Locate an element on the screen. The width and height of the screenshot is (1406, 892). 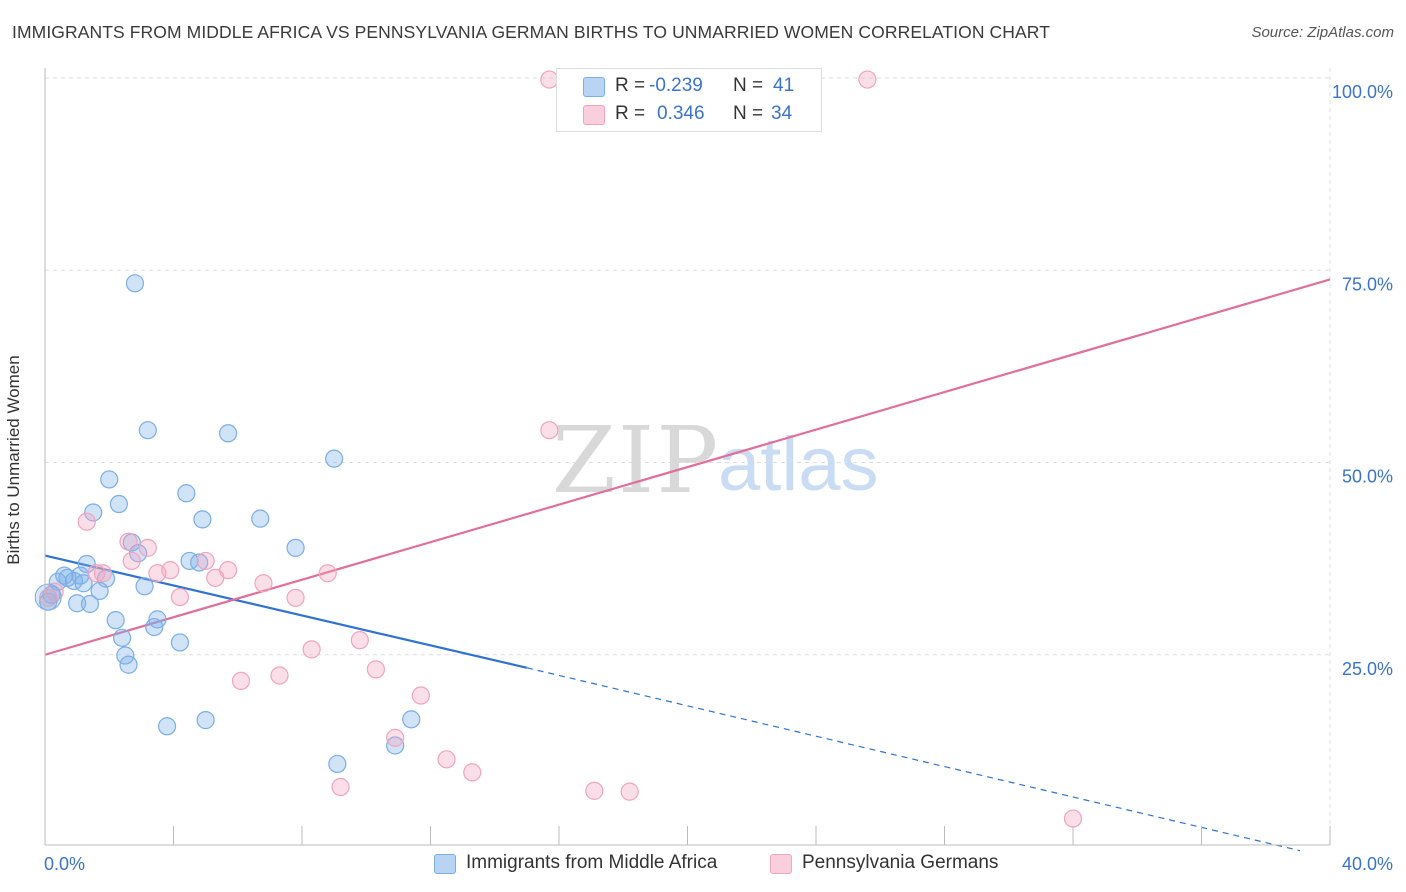
y-tick-label: 75.0% is located at coordinates (1367, 284).